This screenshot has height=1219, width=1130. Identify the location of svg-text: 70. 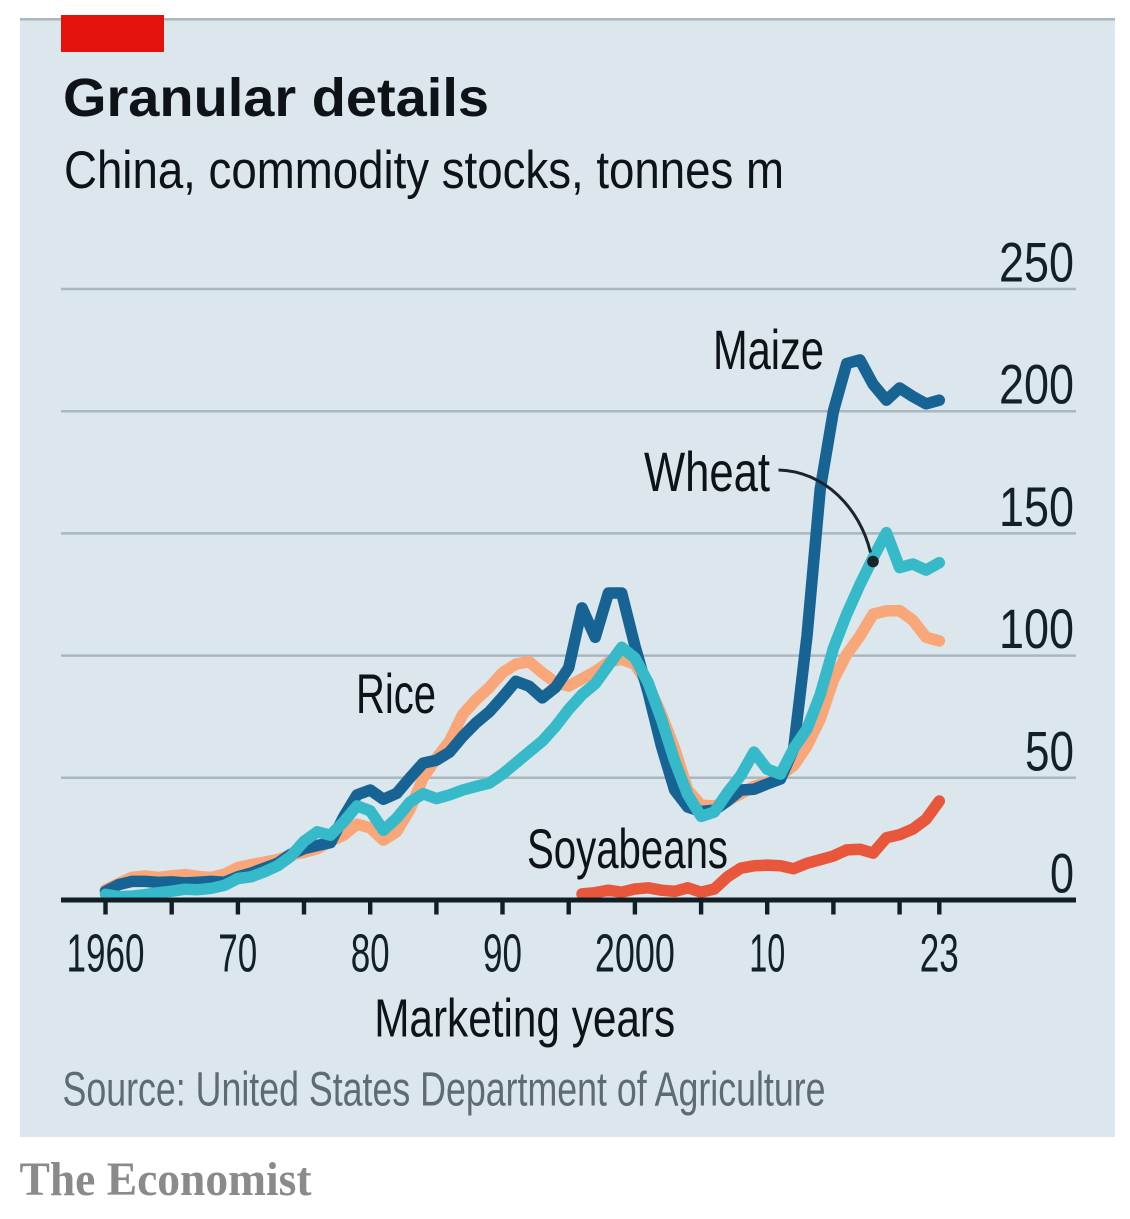
(237, 954).